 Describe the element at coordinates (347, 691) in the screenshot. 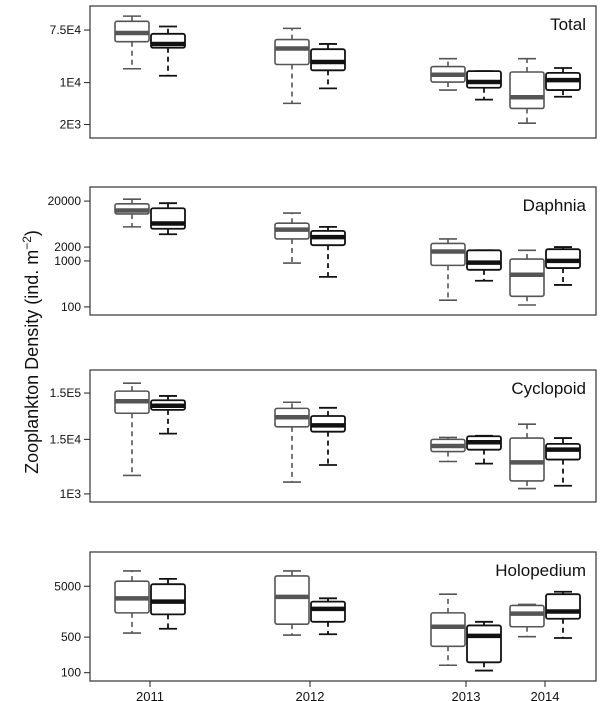

I see `x-axis: 2011 2012 2013 2014` at that location.